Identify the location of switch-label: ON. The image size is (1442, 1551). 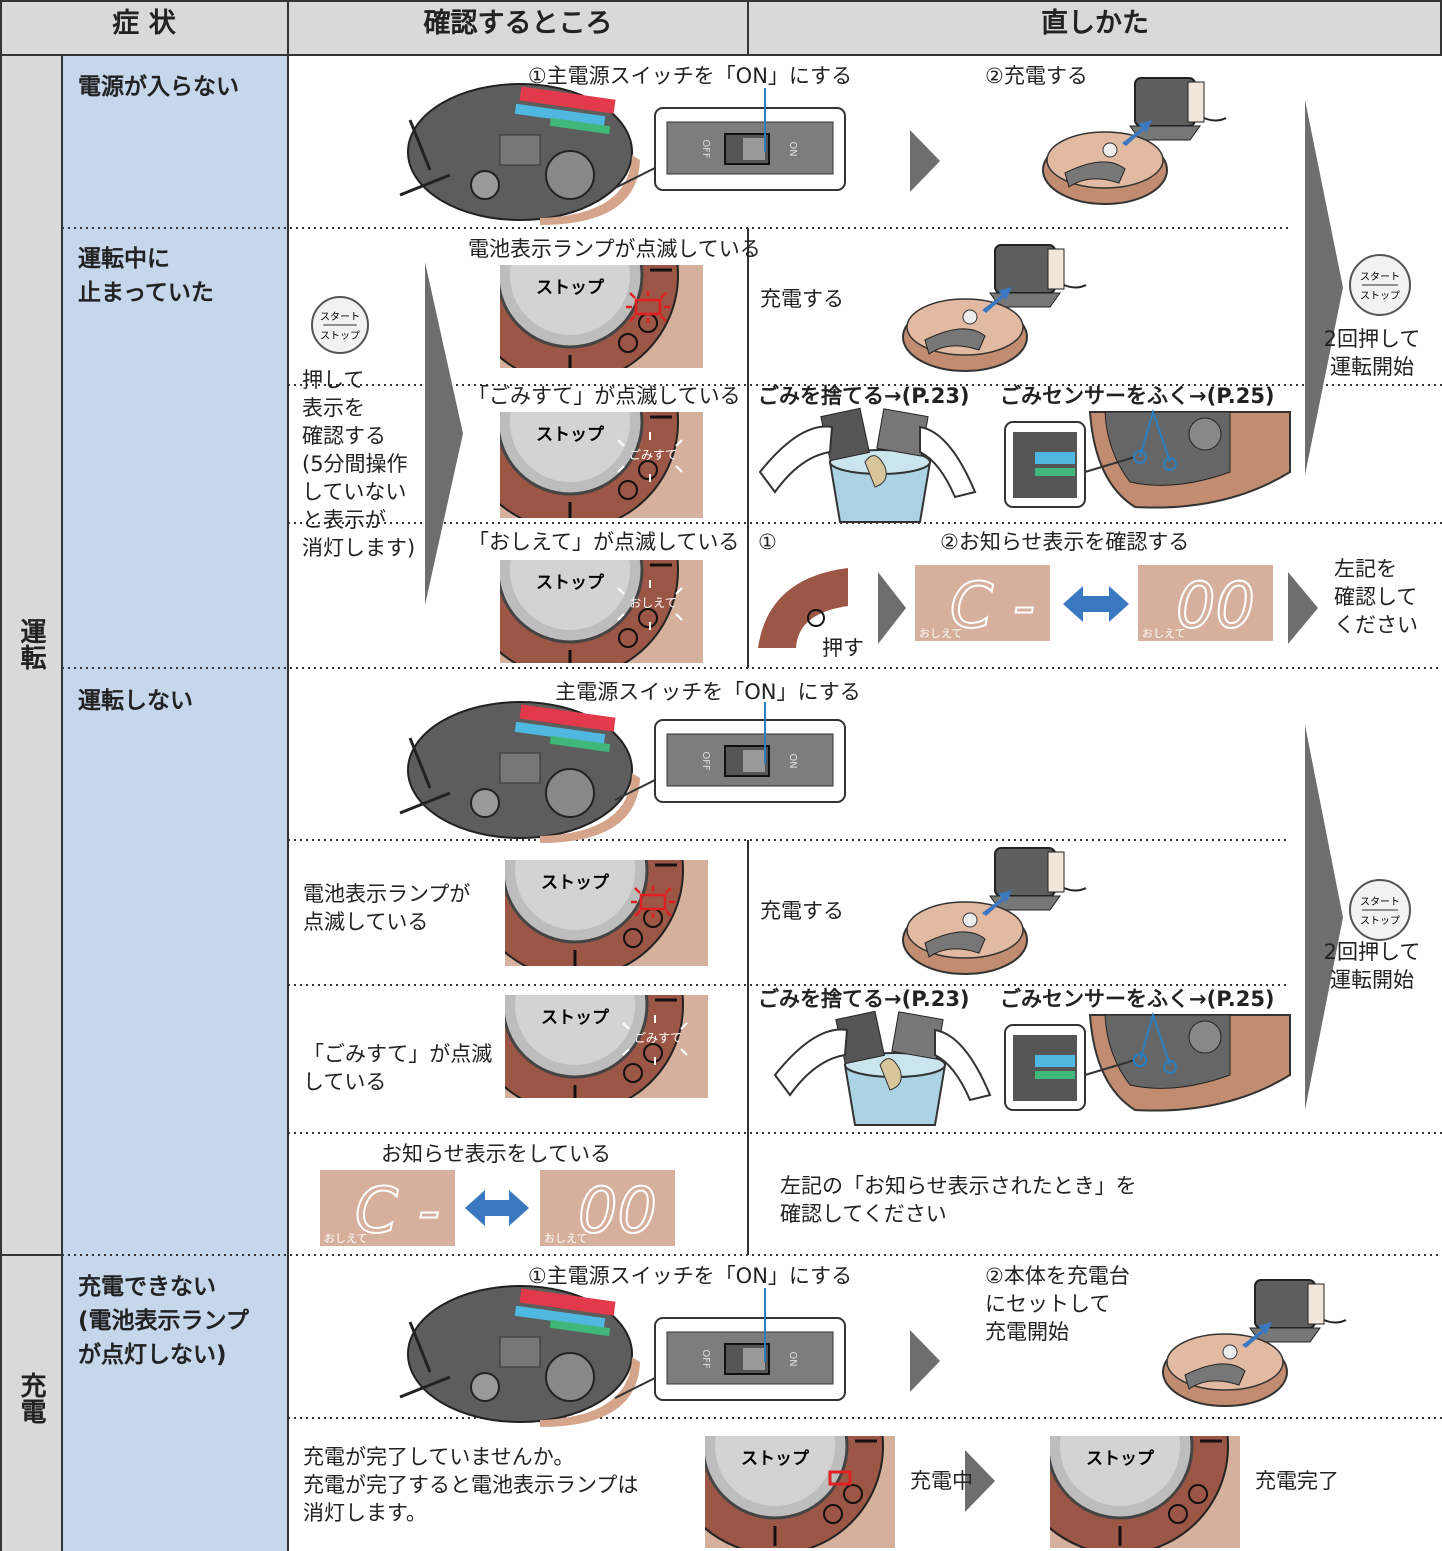
(792, 760).